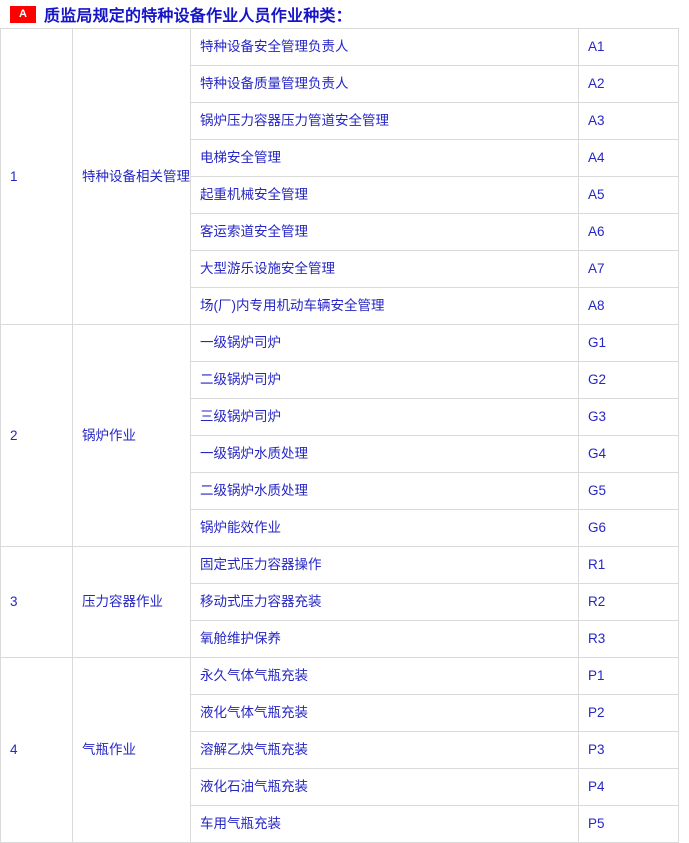 The width and height of the screenshot is (689, 843). I want to click on category-name-cell: 客运索道安全管理, so click(384, 232).